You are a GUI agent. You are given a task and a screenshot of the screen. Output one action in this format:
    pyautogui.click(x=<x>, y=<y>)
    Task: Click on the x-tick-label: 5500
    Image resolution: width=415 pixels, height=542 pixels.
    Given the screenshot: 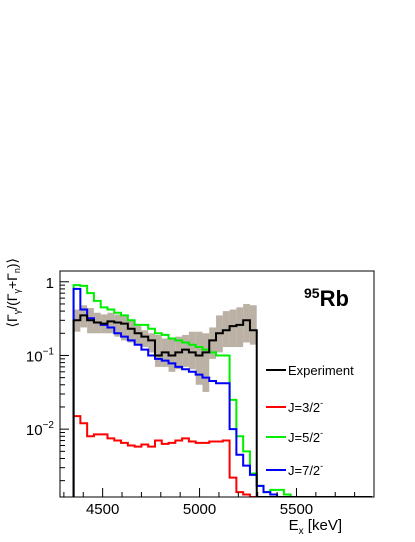 What is the action you would take?
    pyautogui.click(x=296, y=509)
    